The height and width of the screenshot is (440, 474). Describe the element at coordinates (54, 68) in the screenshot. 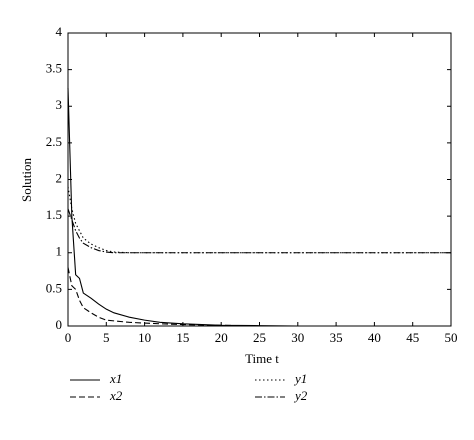

I see `y-tick-label: 3.5` at that location.